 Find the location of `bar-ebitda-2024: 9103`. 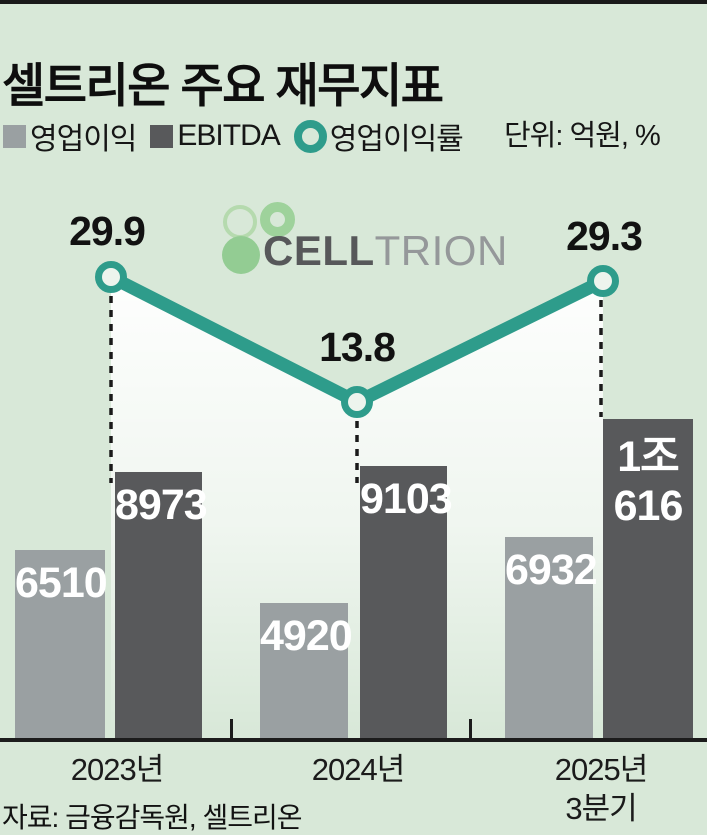

bar-ebitda-2024: 9103 is located at coordinates (406, 603).